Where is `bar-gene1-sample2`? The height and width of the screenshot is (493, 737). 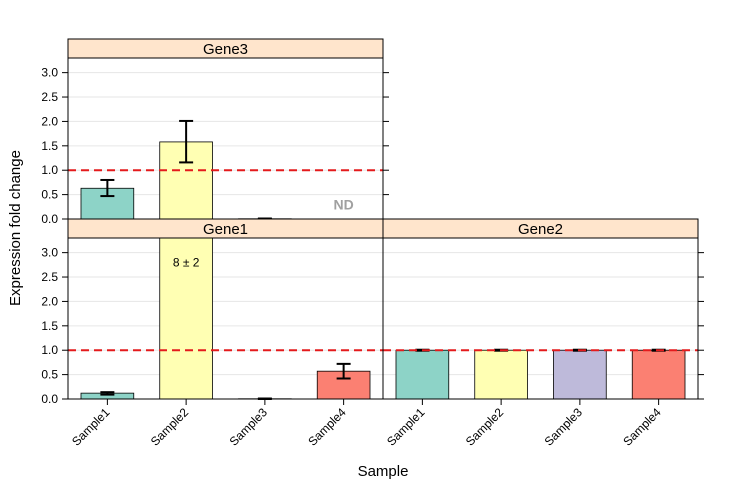
bar-gene1-sample2 is located at coordinates (186, 318).